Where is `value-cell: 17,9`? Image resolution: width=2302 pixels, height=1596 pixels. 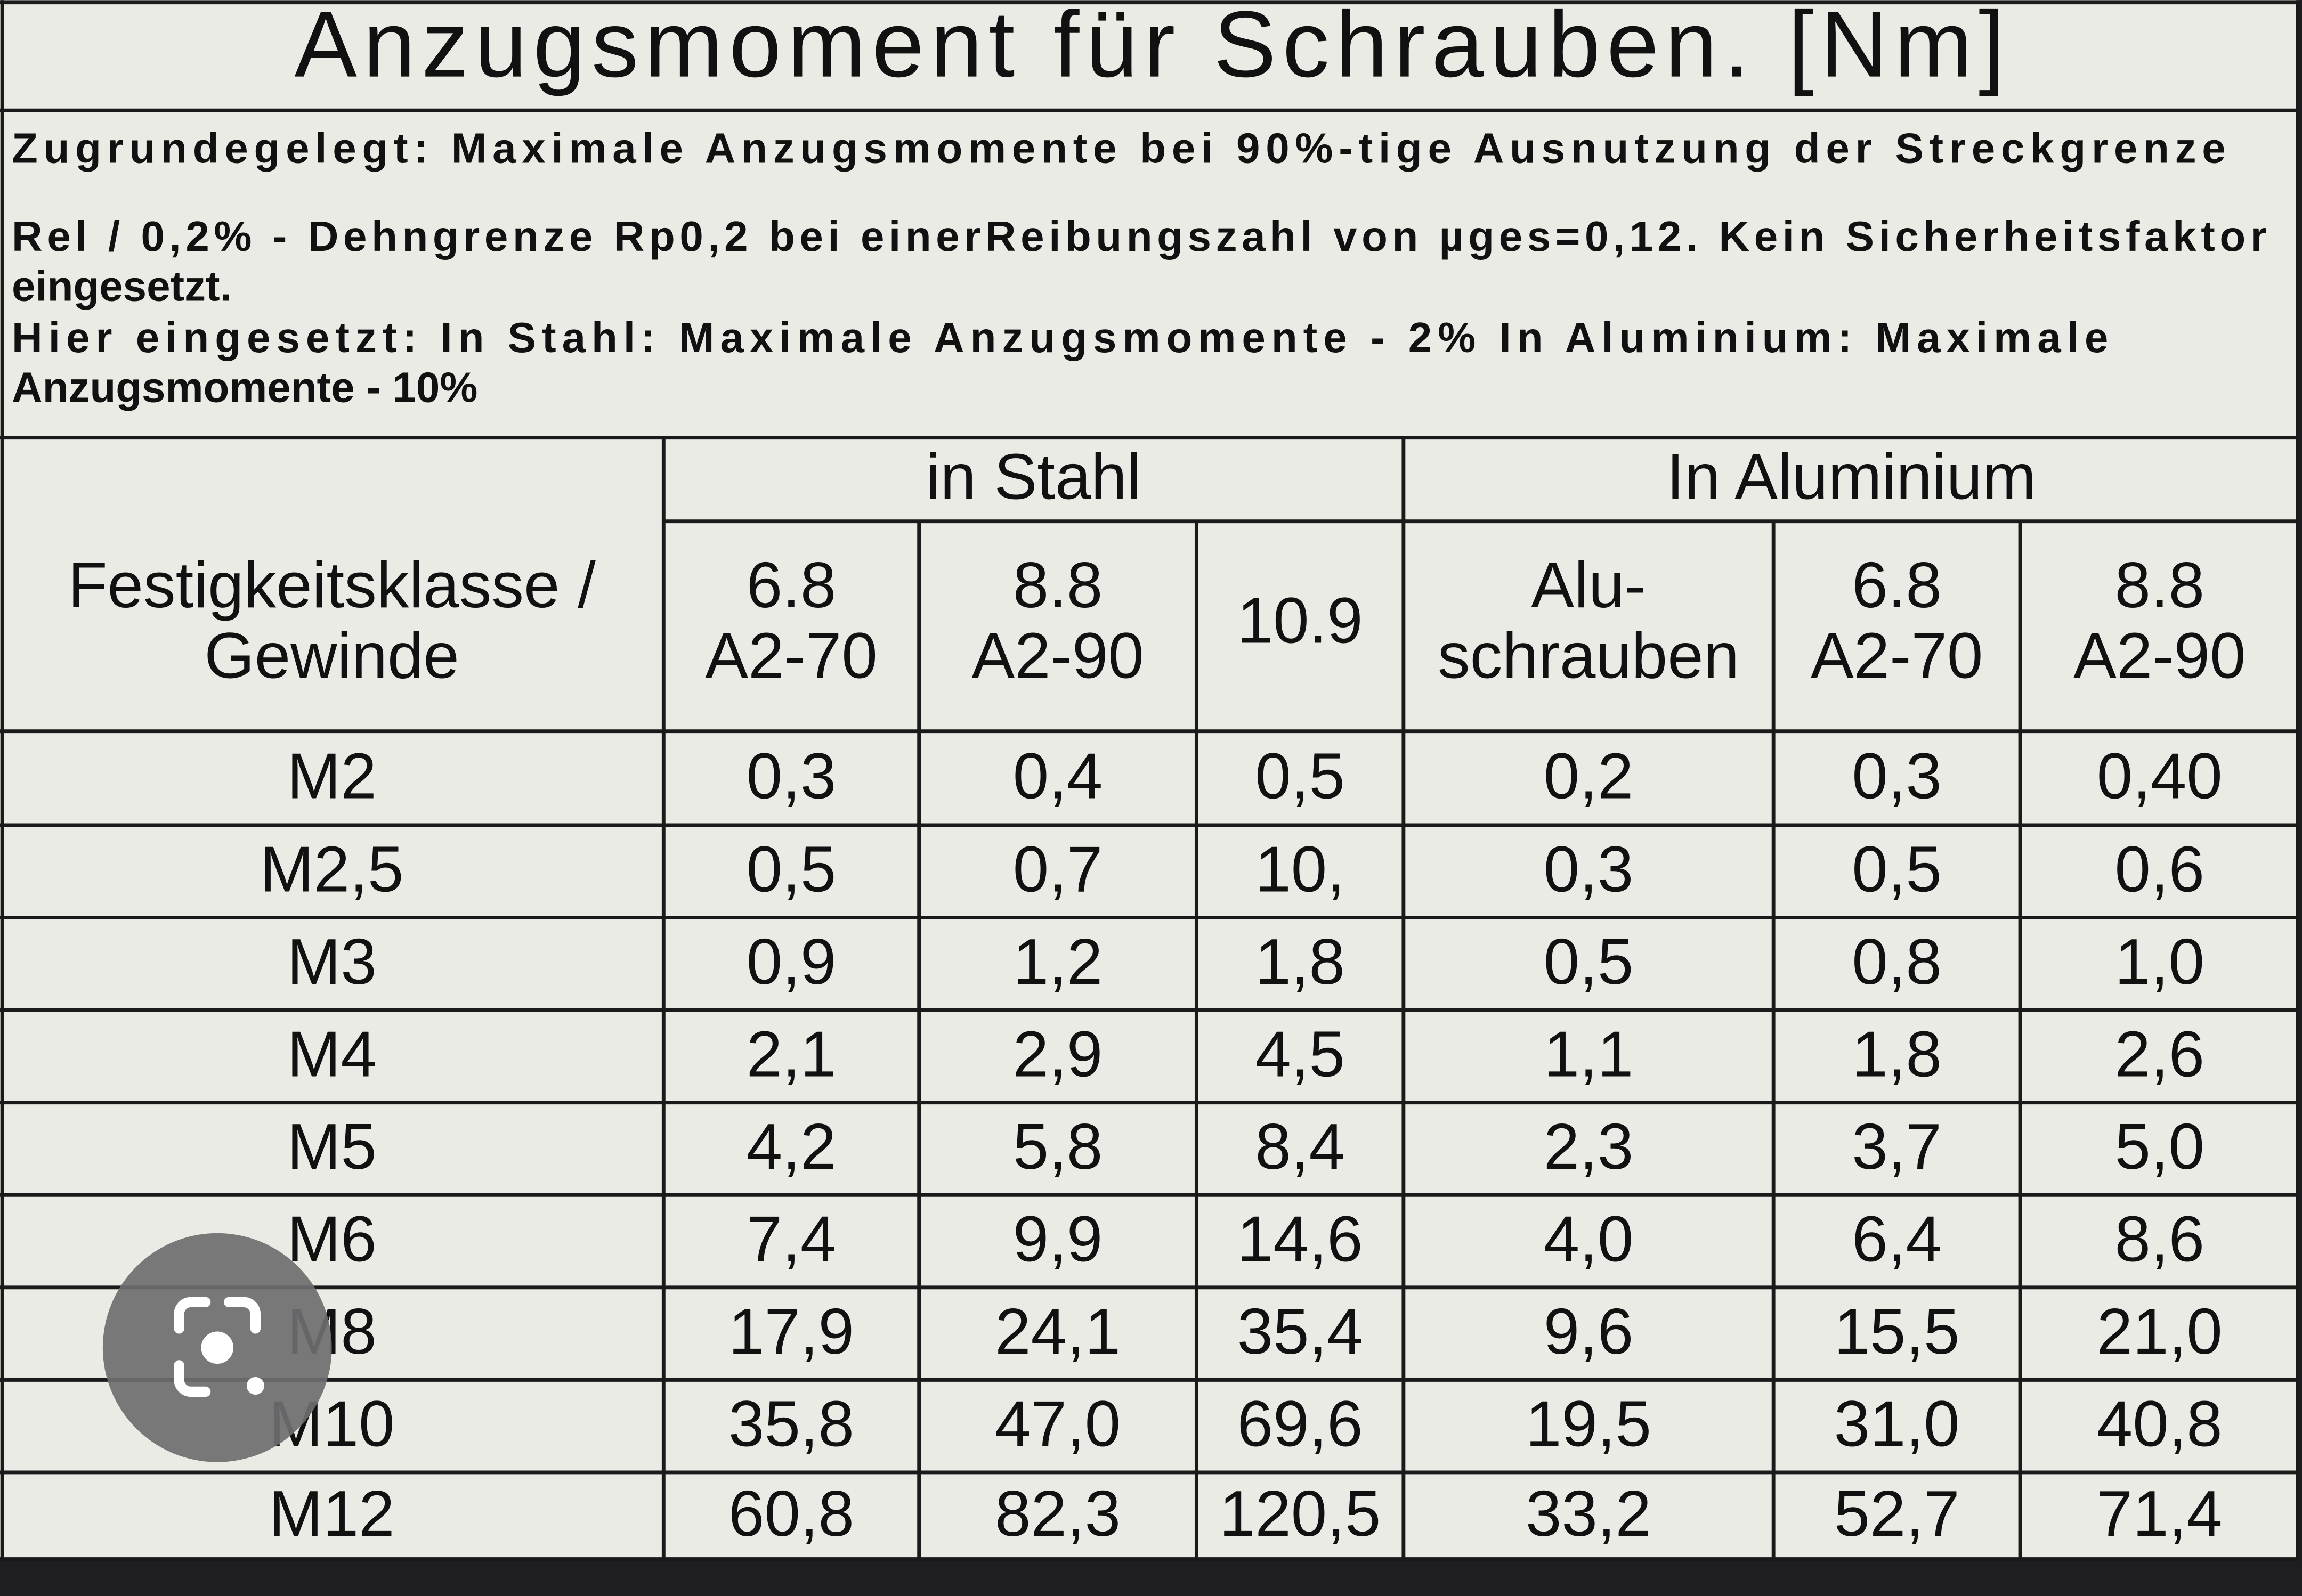
value-cell: 17,9 is located at coordinates (791, 1331).